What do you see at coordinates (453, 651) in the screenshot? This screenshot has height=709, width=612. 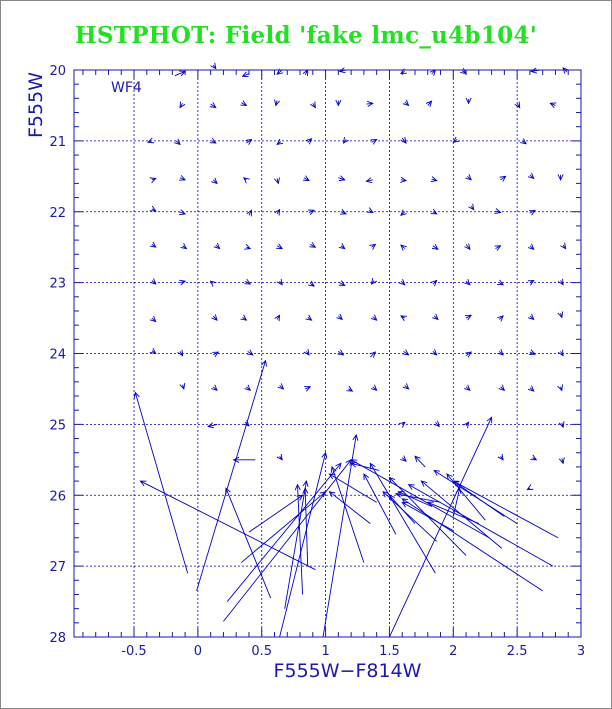 I see `x-tick-label: 2` at bounding box center [453, 651].